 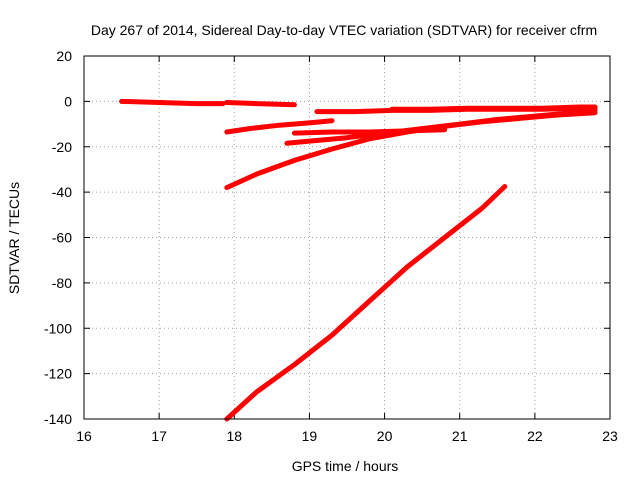 What do you see at coordinates (347, 436) in the screenshot?
I see `x-tick-labels: 16 17 18 19 20 21 22 23` at bounding box center [347, 436].